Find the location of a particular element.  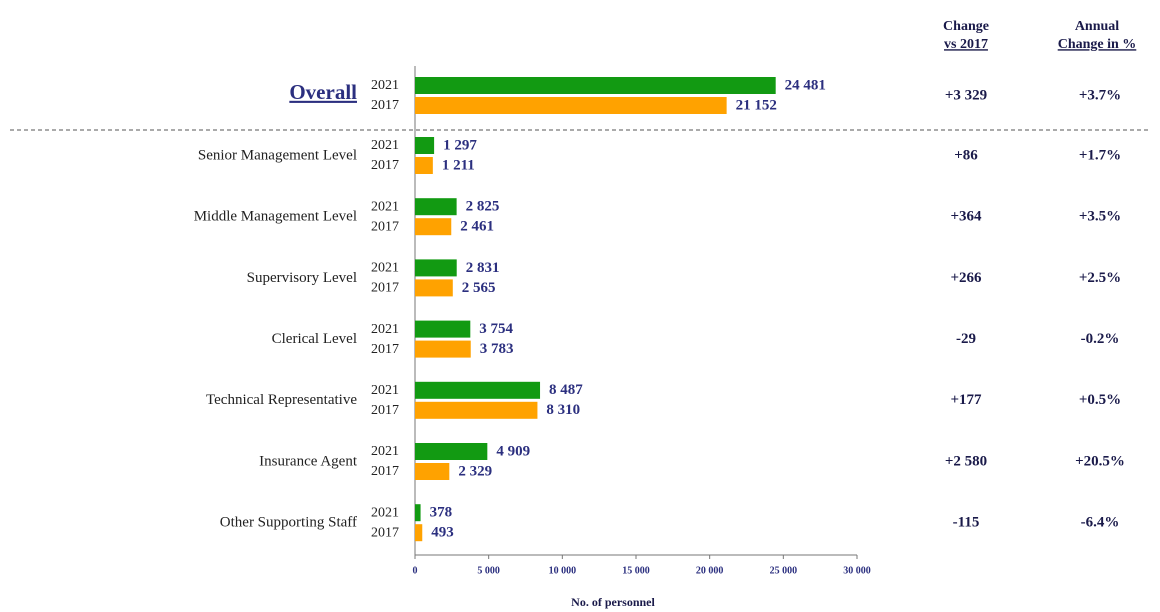

x-axis-label: No. of personnel is located at coordinates (613, 602).